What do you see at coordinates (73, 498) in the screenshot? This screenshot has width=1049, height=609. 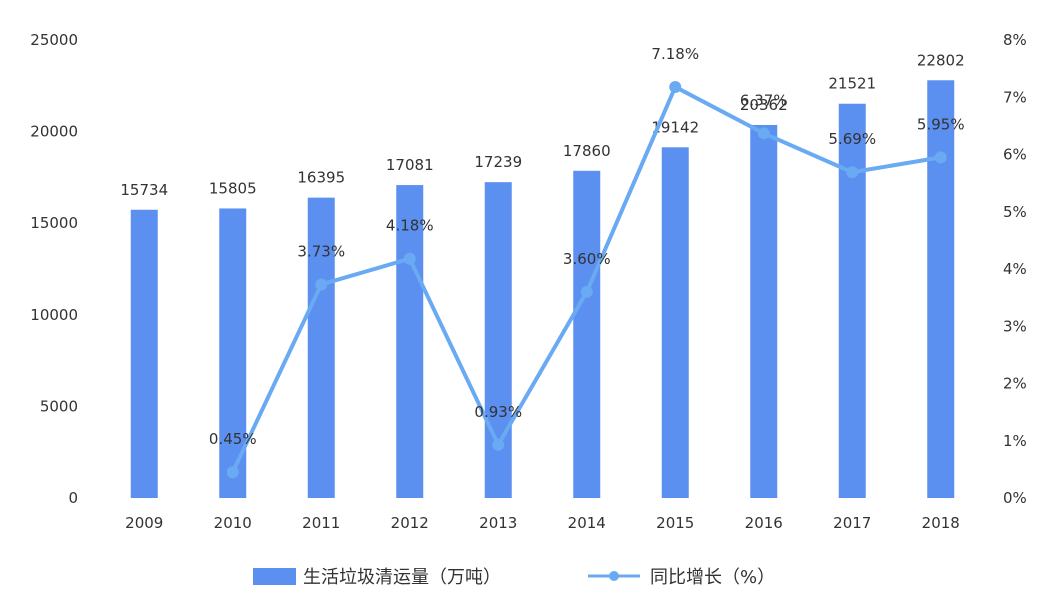 I see `y-left-tick-label: 0` at bounding box center [73, 498].